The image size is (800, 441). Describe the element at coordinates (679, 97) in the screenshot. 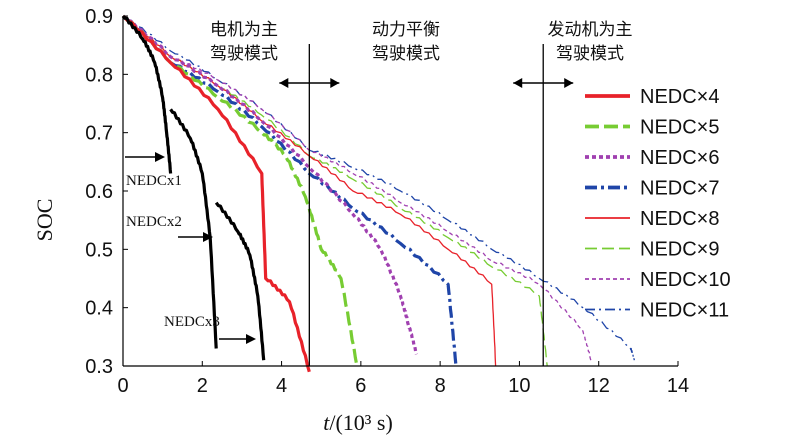

I see `legend-label: NEDC×4` at that location.